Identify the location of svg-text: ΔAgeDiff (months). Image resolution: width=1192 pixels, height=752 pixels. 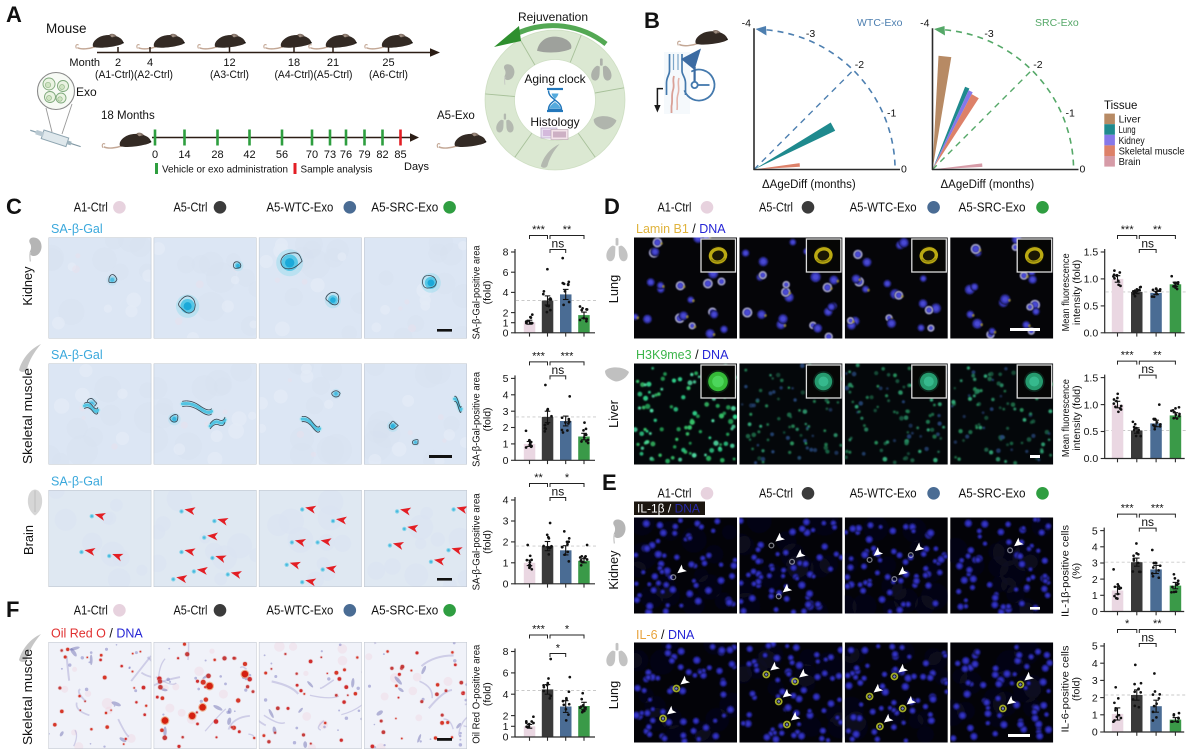
(809, 185).